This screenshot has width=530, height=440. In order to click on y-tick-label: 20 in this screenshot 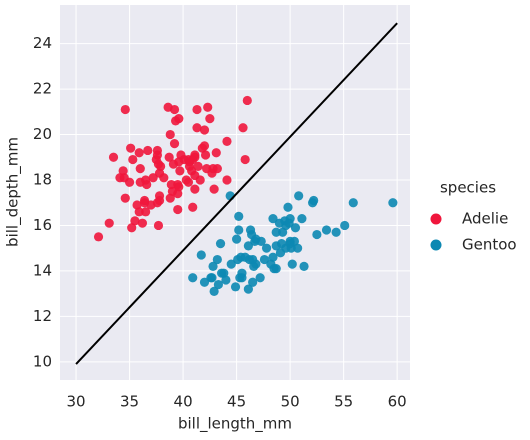, I will do `click(42, 134)`.